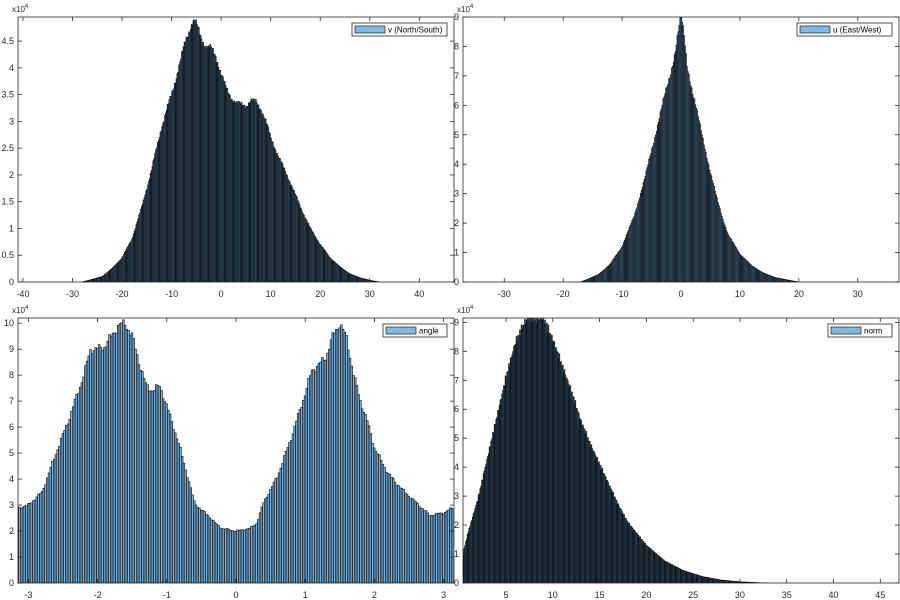  I want to click on legend: angle, so click(415, 330).